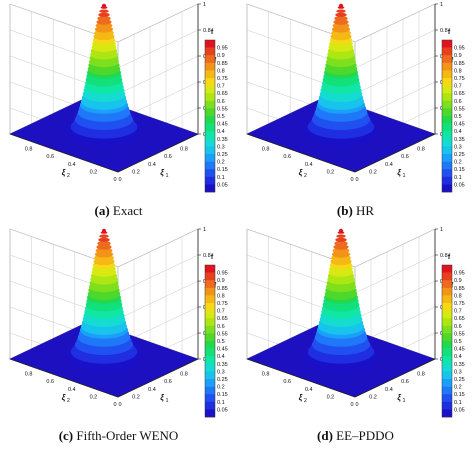  I want to click on caption-text: Fifth-Order WENO, so click(127, 435).